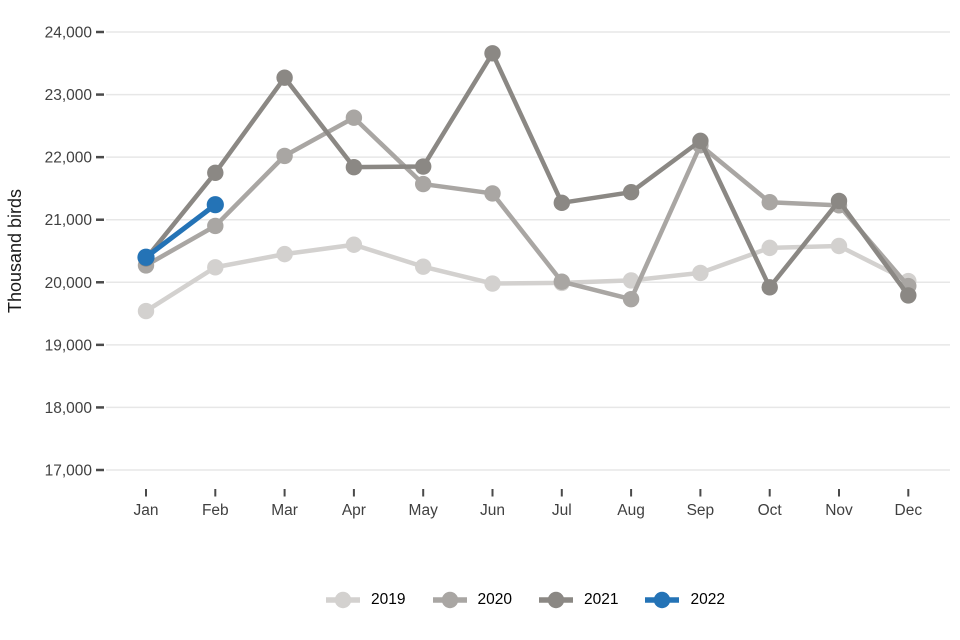 This screenshot has width=960, height=640. What do you see at coordinates (284, 510) in the screenshot?
I see `x-axis-tick-label: Mar` at bounding box center [284, 510].